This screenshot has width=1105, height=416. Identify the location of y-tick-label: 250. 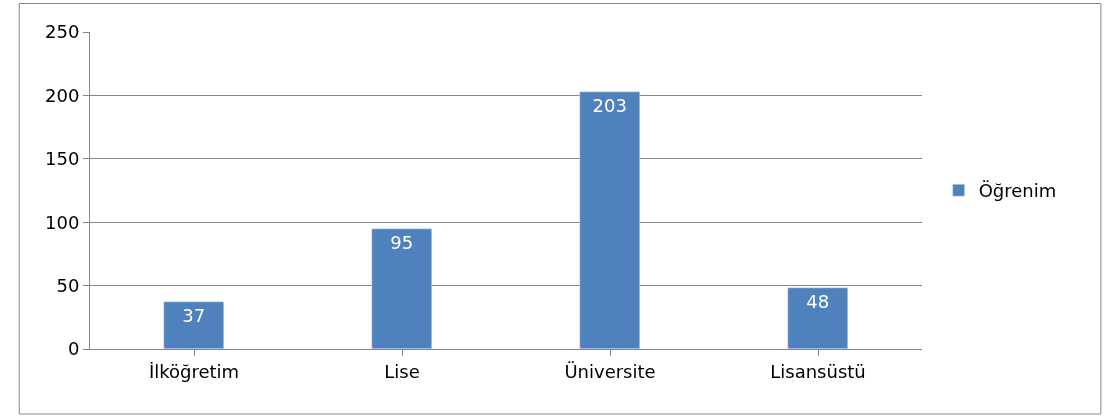
(62, 32).